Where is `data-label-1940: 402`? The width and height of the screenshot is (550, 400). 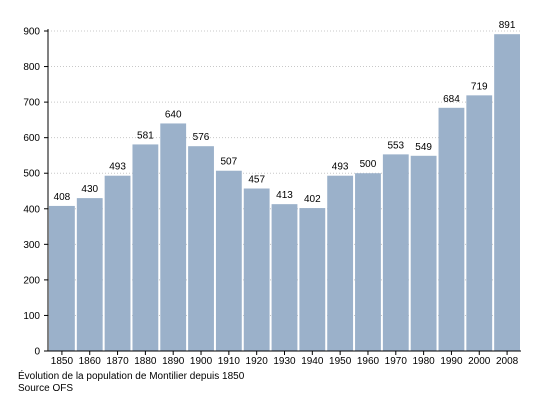
data-label-1940: 402 is located at coordinates (312, 199).